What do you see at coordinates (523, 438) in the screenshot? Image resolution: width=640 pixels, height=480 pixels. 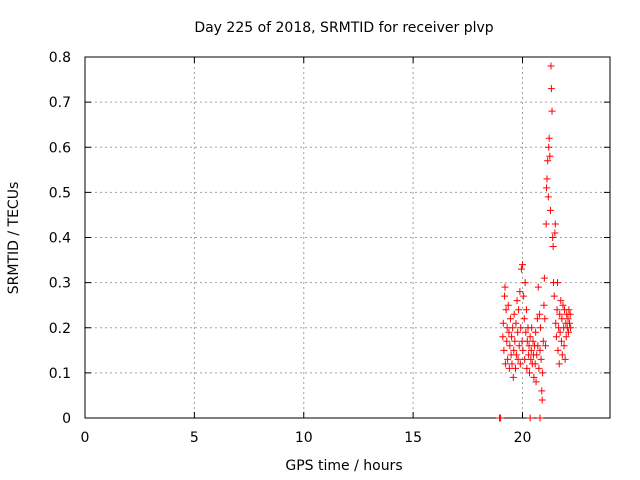 I see `x-tick-label: 20` at bounding box center [523, 438].